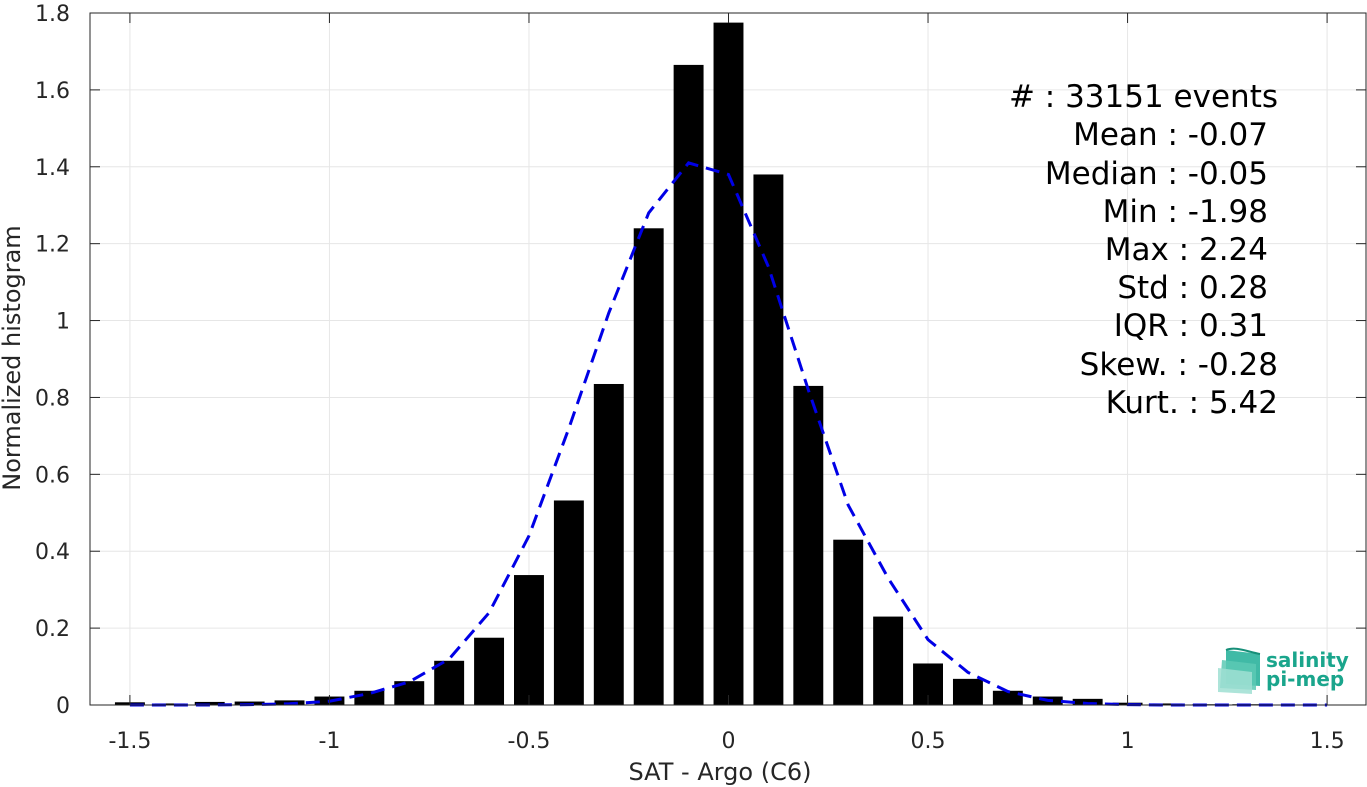 The width and height of the screenshot is (1367, 787). Describe the element at coordinates (52, 629) in the screenshot. I see `y-tick-label: 0.2` at that location.